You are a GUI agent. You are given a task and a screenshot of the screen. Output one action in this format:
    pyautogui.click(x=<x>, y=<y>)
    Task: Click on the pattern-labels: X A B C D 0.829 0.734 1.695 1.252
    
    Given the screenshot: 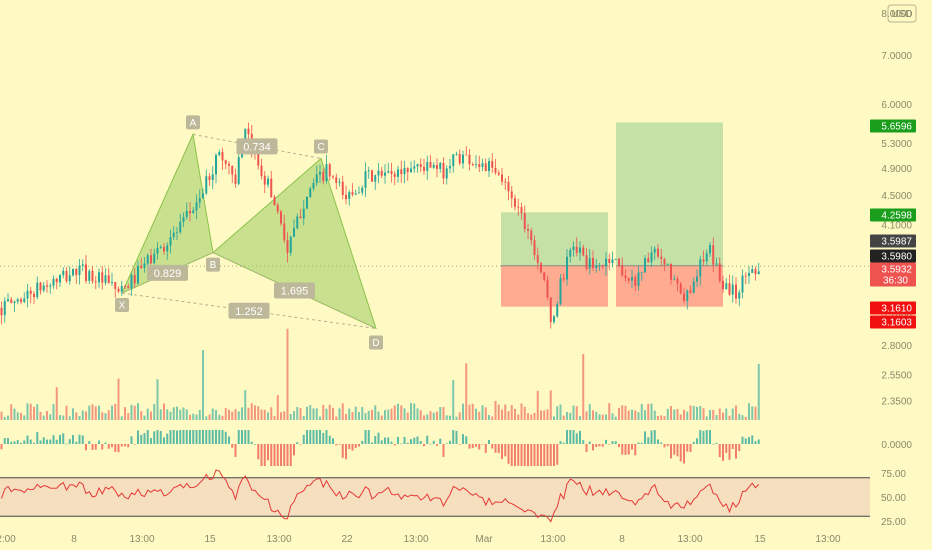 What is the action you would take?
    pyautogui.click(x=249, y=232)
    